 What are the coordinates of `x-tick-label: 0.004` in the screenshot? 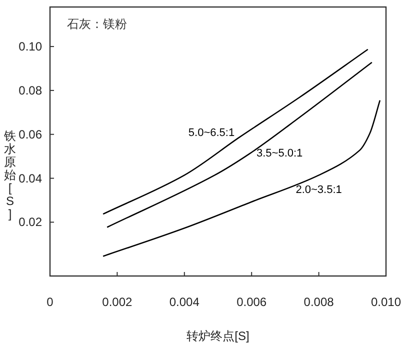 It's located at (184, 302).